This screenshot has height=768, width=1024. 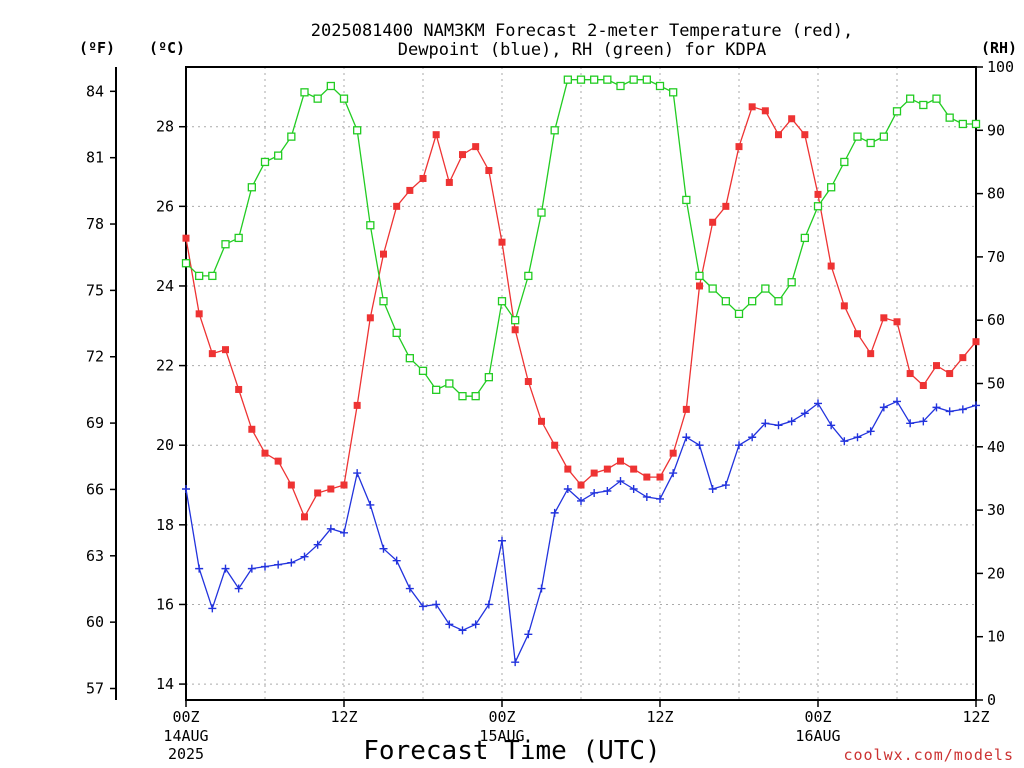 What do you see at coordinates (501, 736) in the screenshot?
I see `x-tick-date-label: 15AUG` at bounding box center [501, 736].